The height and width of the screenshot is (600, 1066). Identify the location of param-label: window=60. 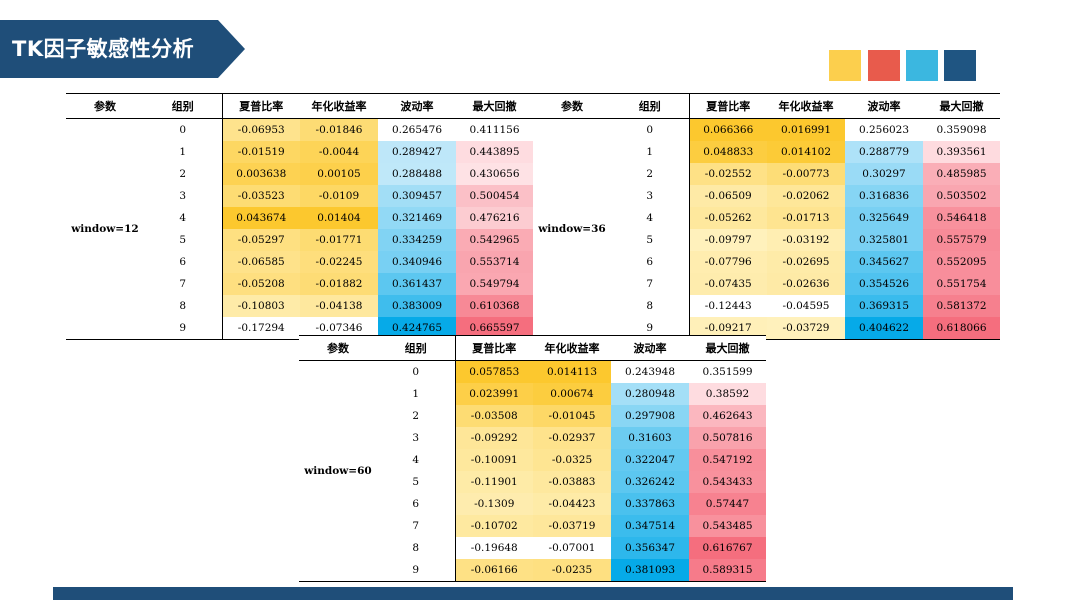
(338, 471).